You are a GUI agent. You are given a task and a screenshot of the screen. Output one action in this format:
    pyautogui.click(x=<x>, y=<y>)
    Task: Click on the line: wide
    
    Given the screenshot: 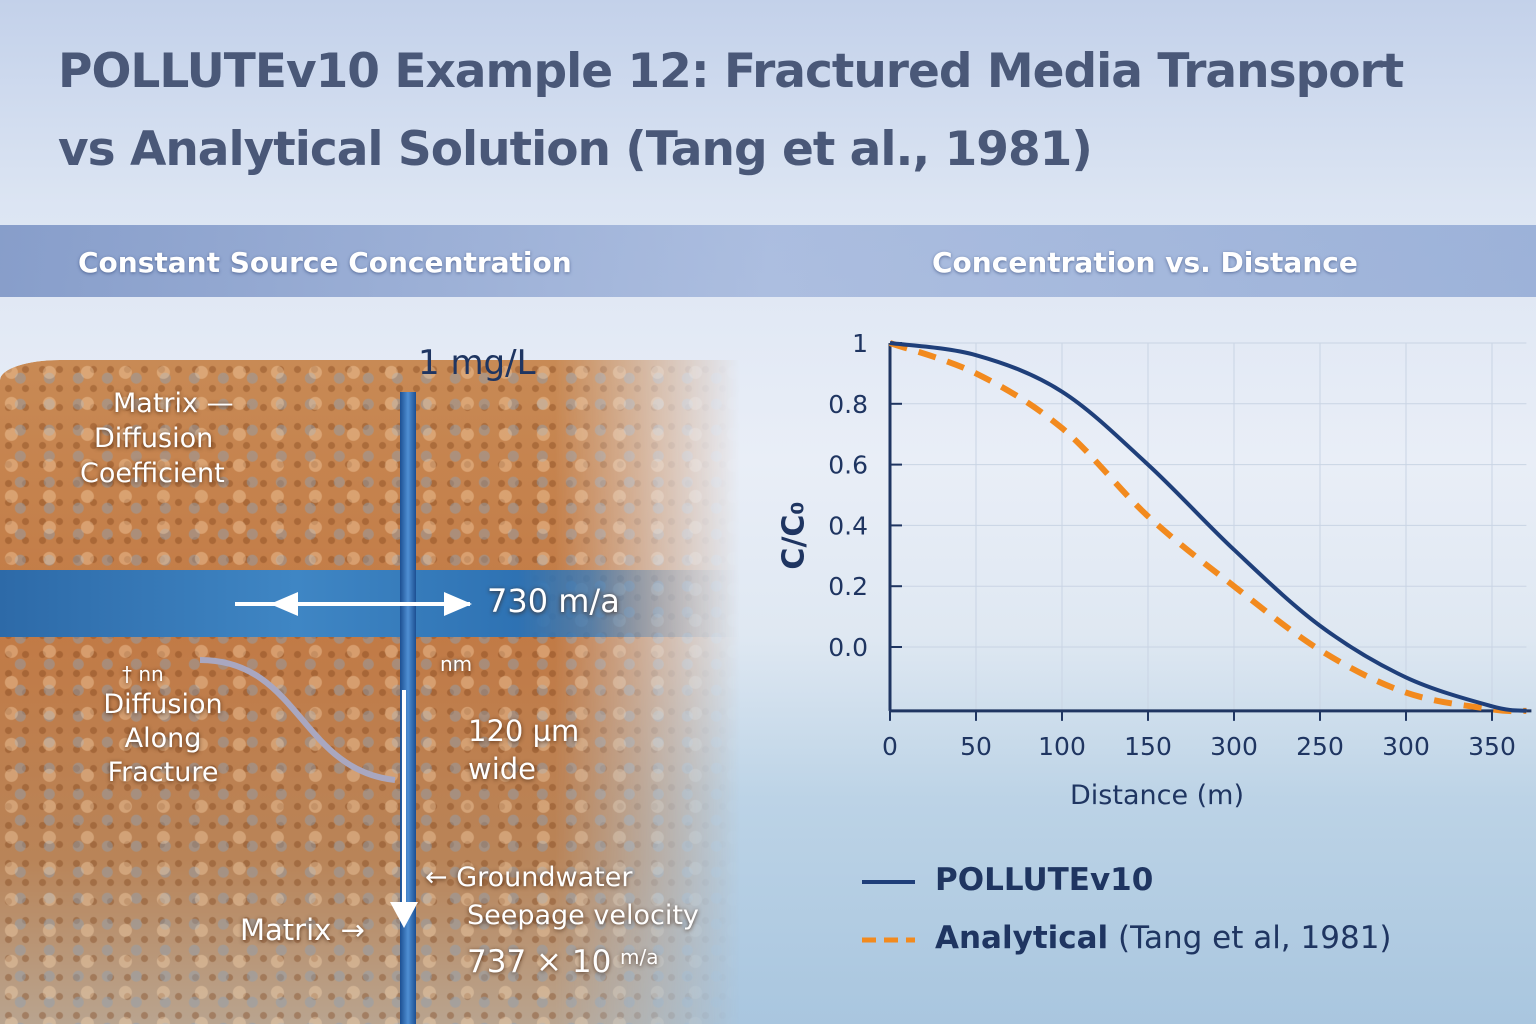 What is the action you would take?
    pyautogui.click(x=502, y=769)
    